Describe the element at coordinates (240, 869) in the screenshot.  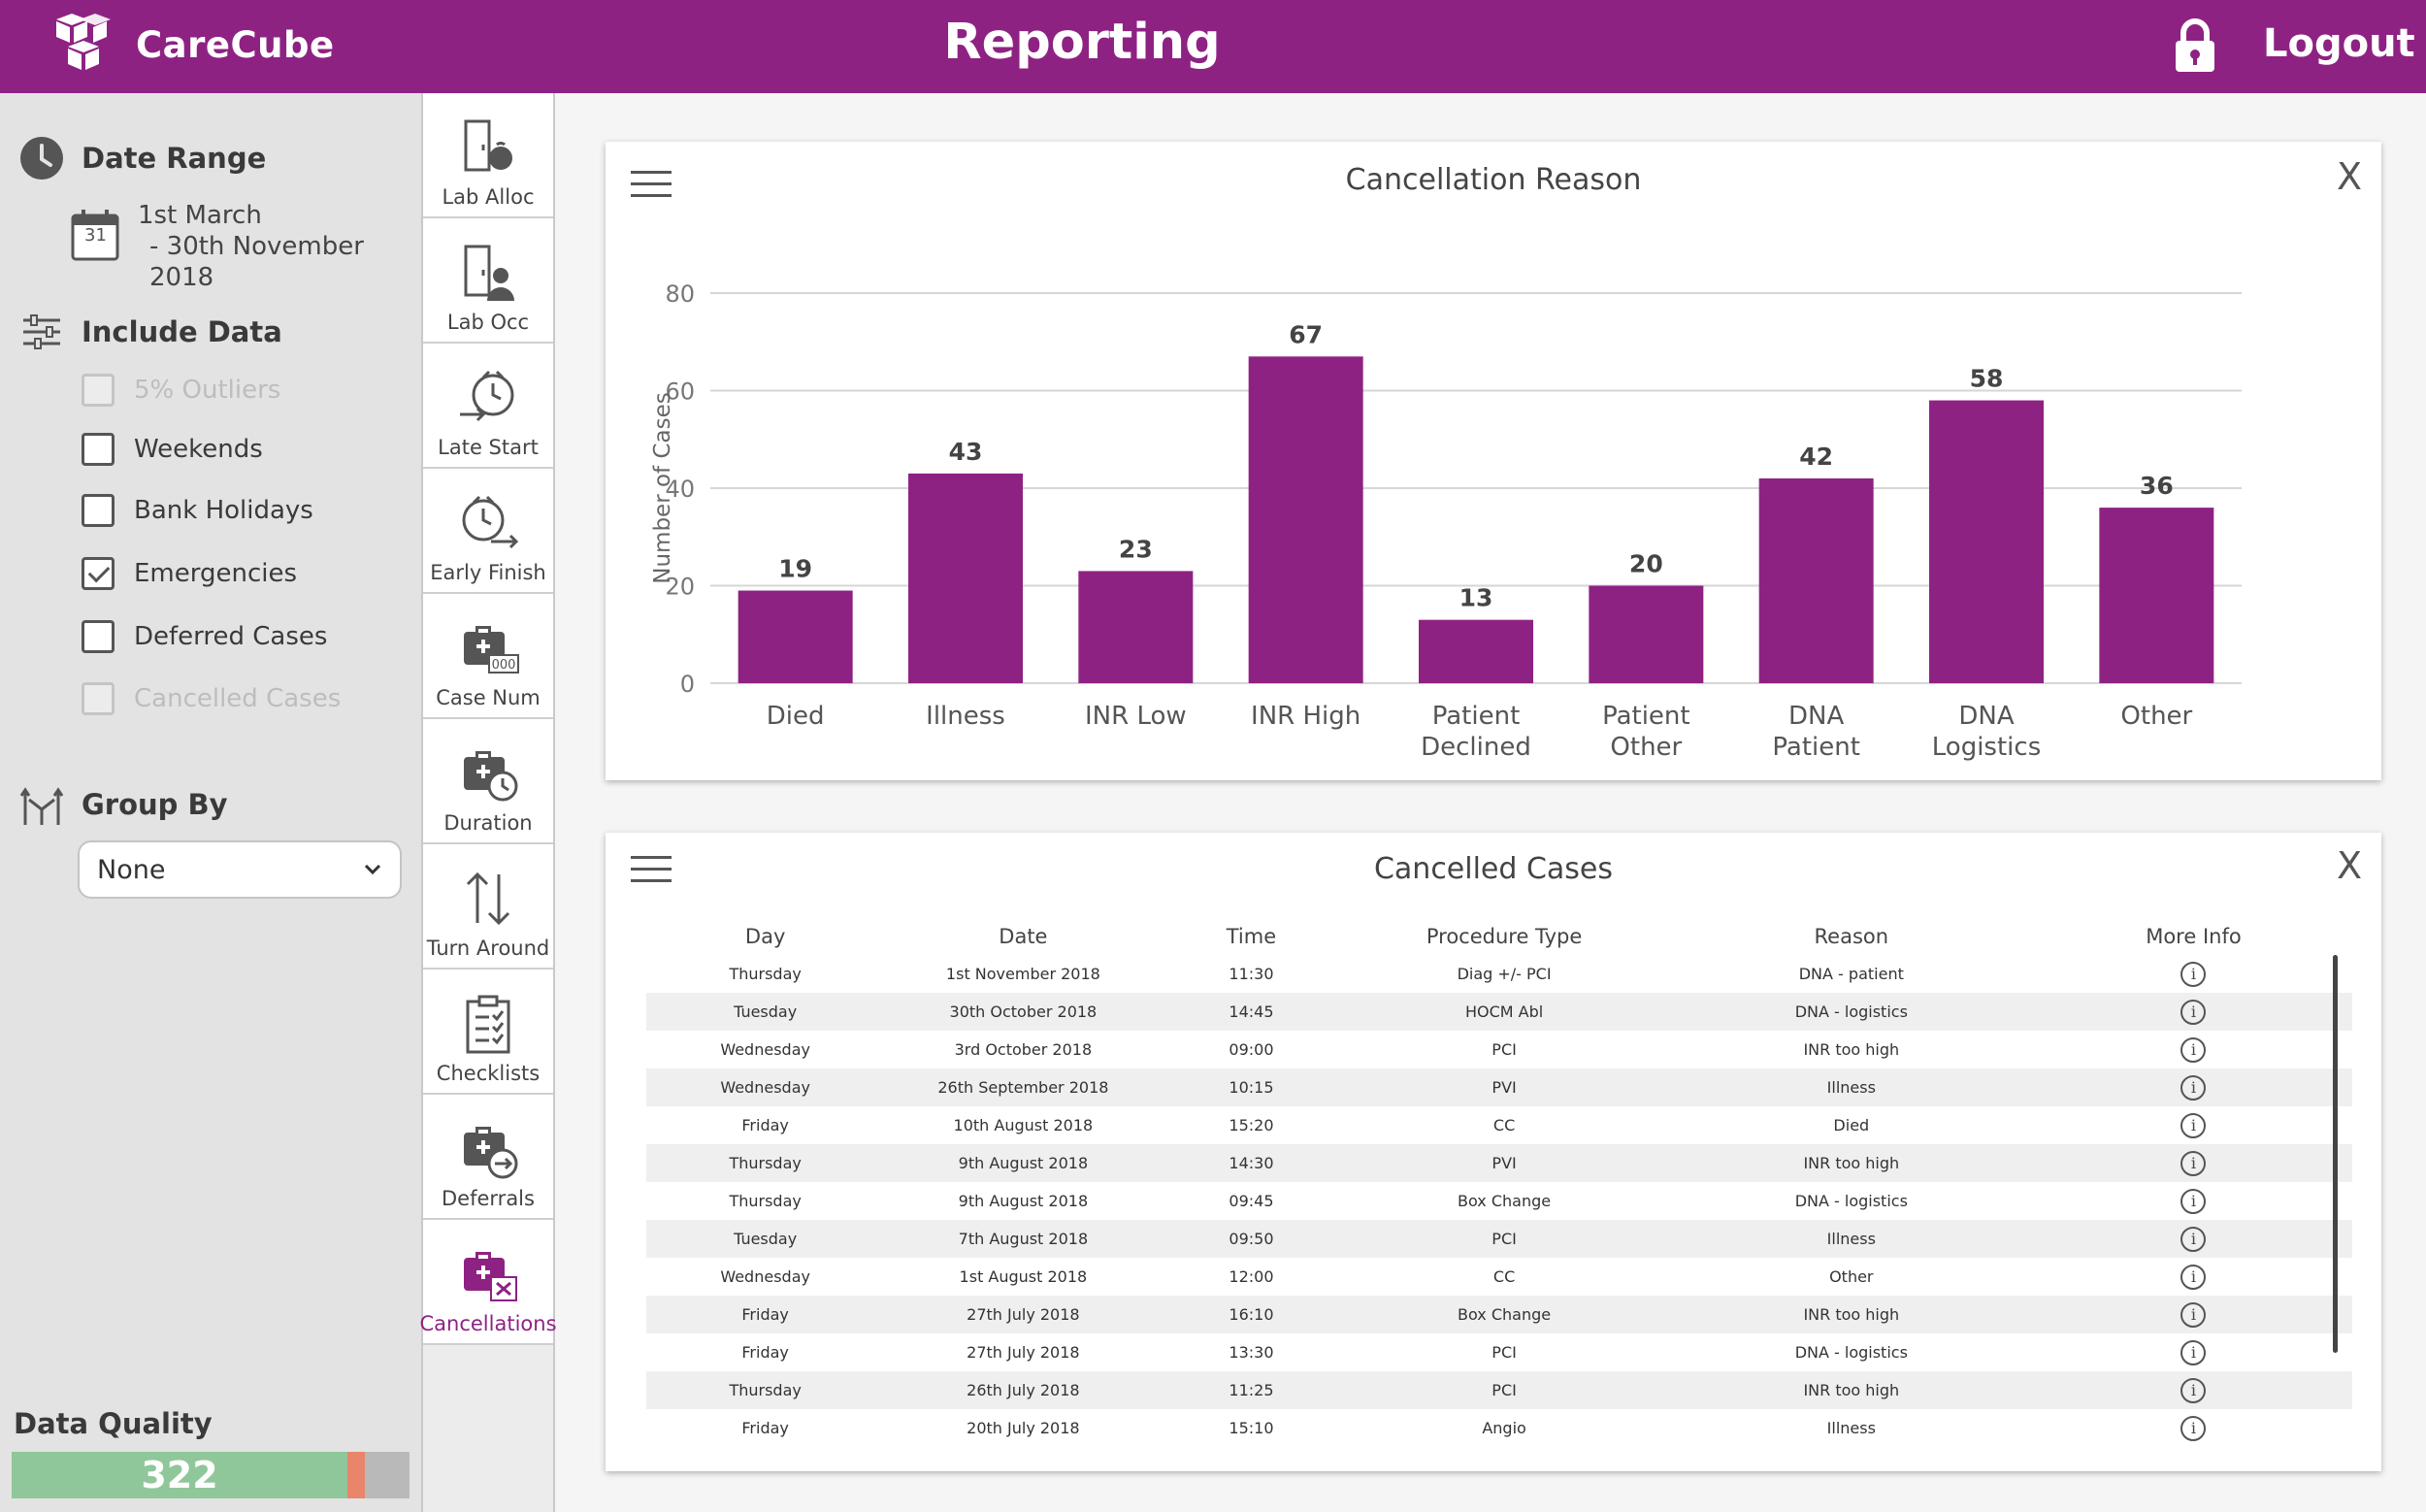
I see `group-by-select: None` at that location.